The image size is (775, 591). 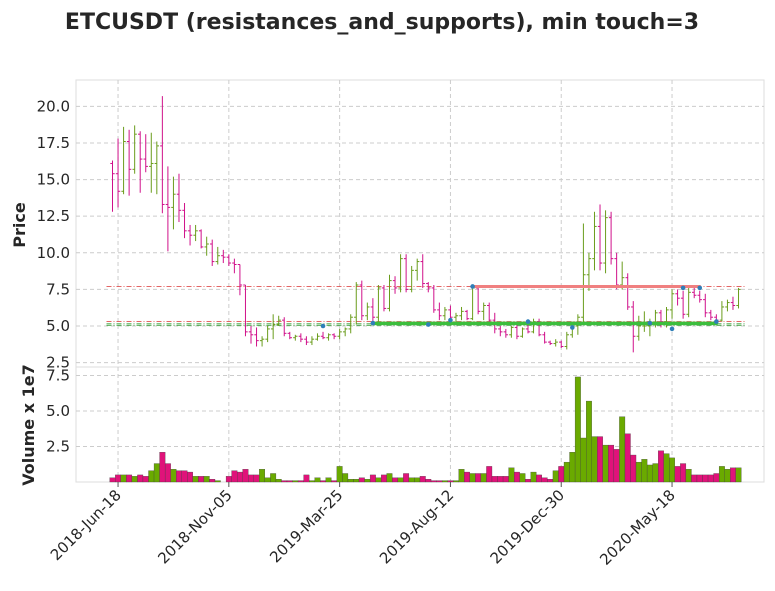 What do you see at coordinates (58, 363) in the screenshot?
I see `price-tick-label: 2.5` at bounding box center [58, 363].